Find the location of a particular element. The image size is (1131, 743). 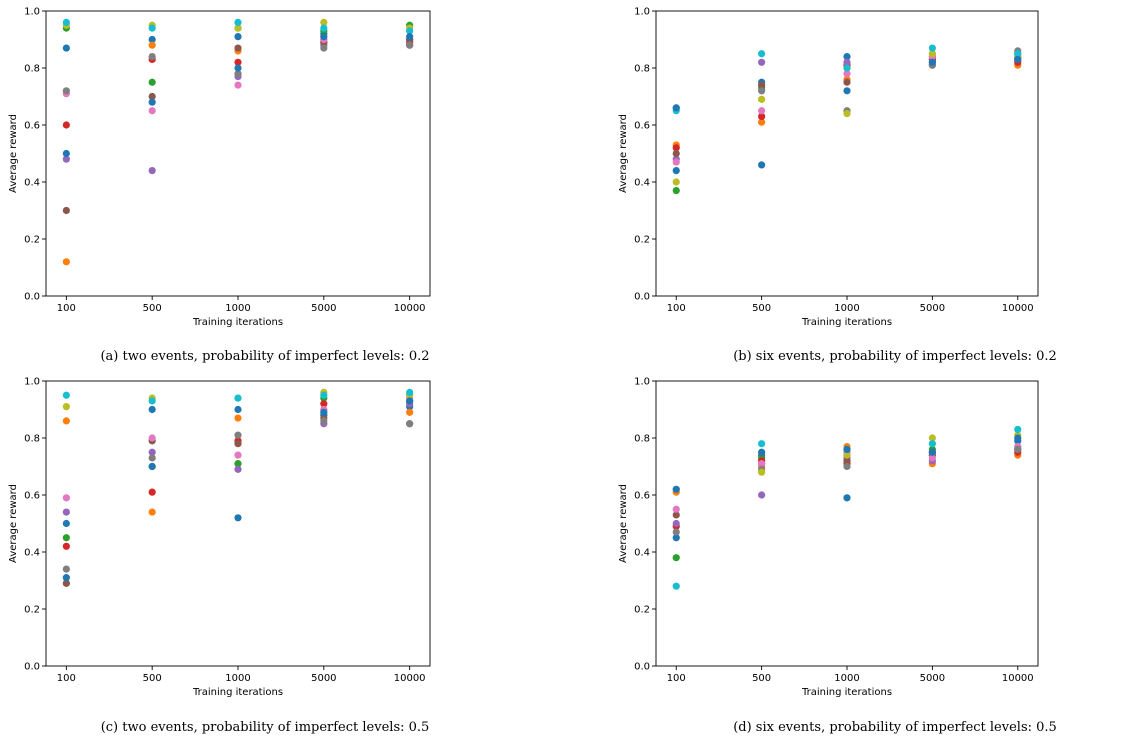

y-tick-label: 0.0 is located at coordinates (32, 297).